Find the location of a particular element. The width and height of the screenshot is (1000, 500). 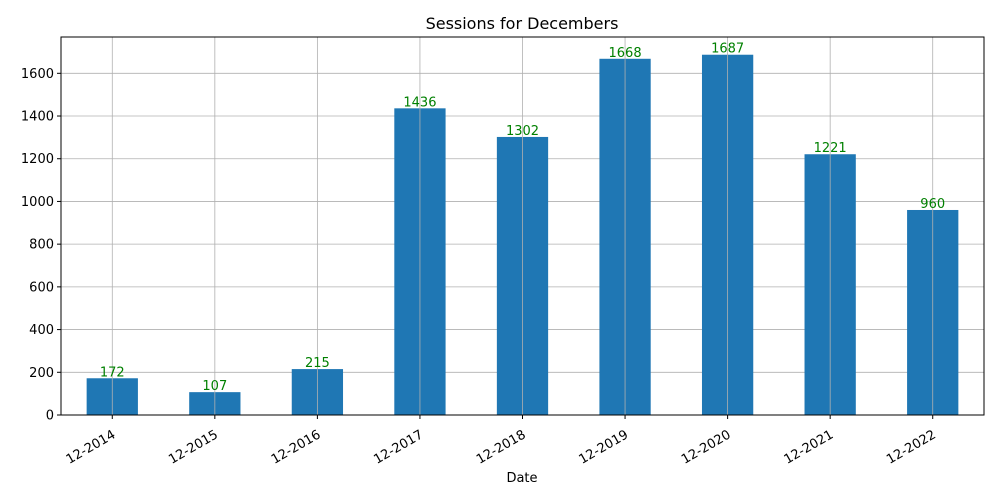

x-tick-label: 12-2019 is located at coordinates (604, 447).